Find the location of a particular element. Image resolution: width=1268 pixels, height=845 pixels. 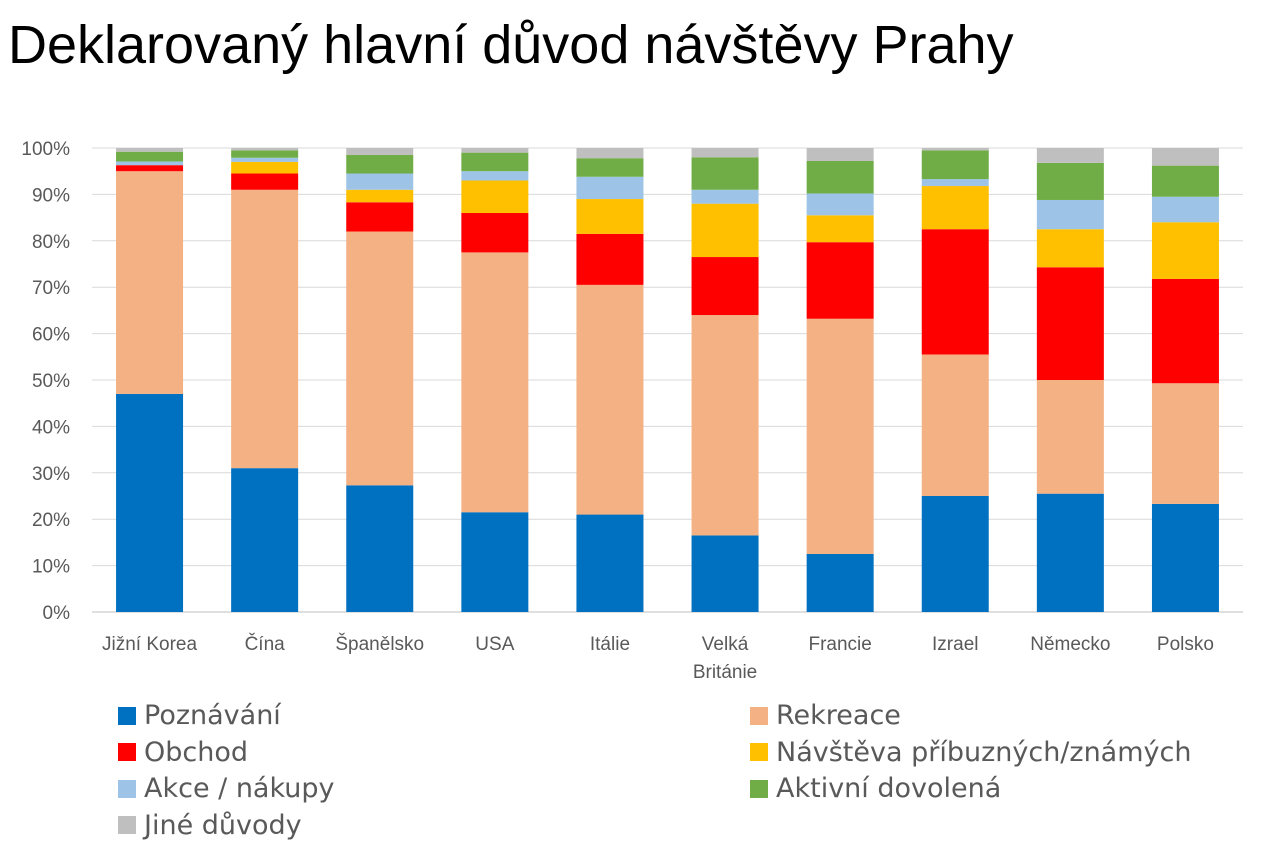

x-category-label: Španělsko is located at coordinates (379, 644).